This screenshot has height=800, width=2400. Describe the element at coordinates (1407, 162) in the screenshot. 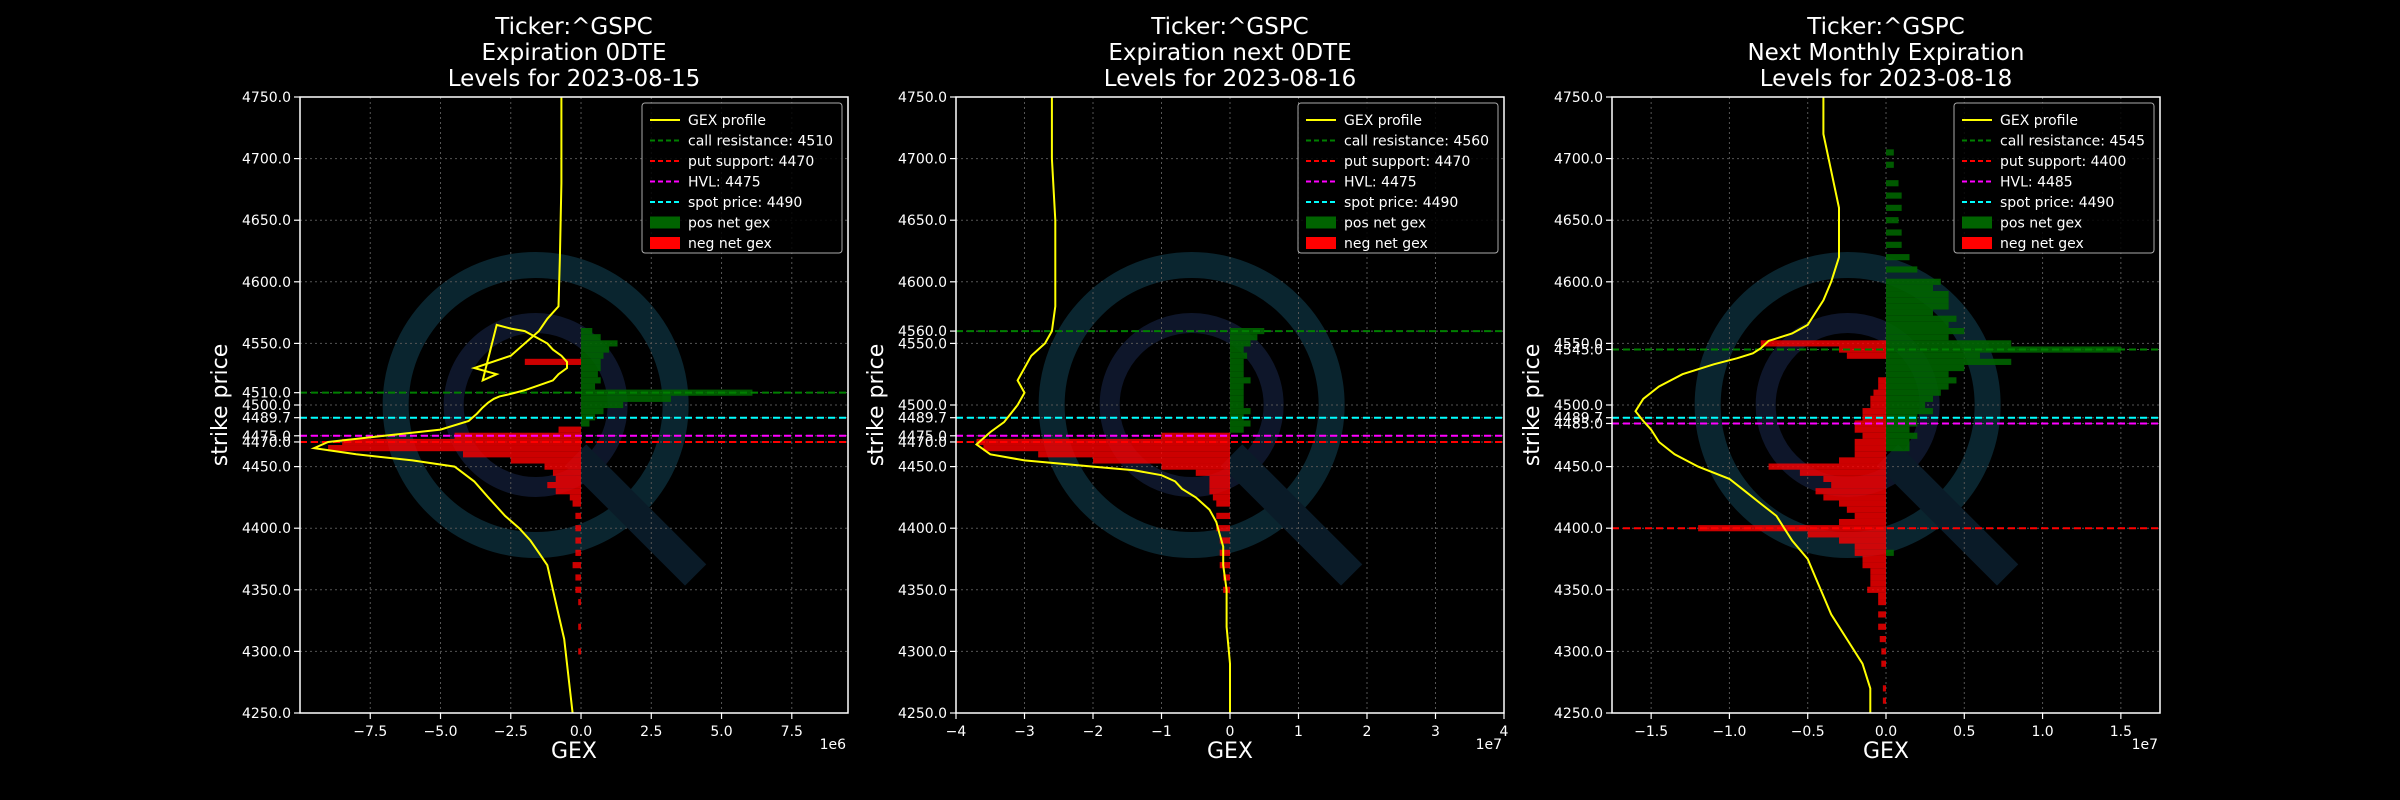

I see `legend-entry: put support: 4470` at that location.